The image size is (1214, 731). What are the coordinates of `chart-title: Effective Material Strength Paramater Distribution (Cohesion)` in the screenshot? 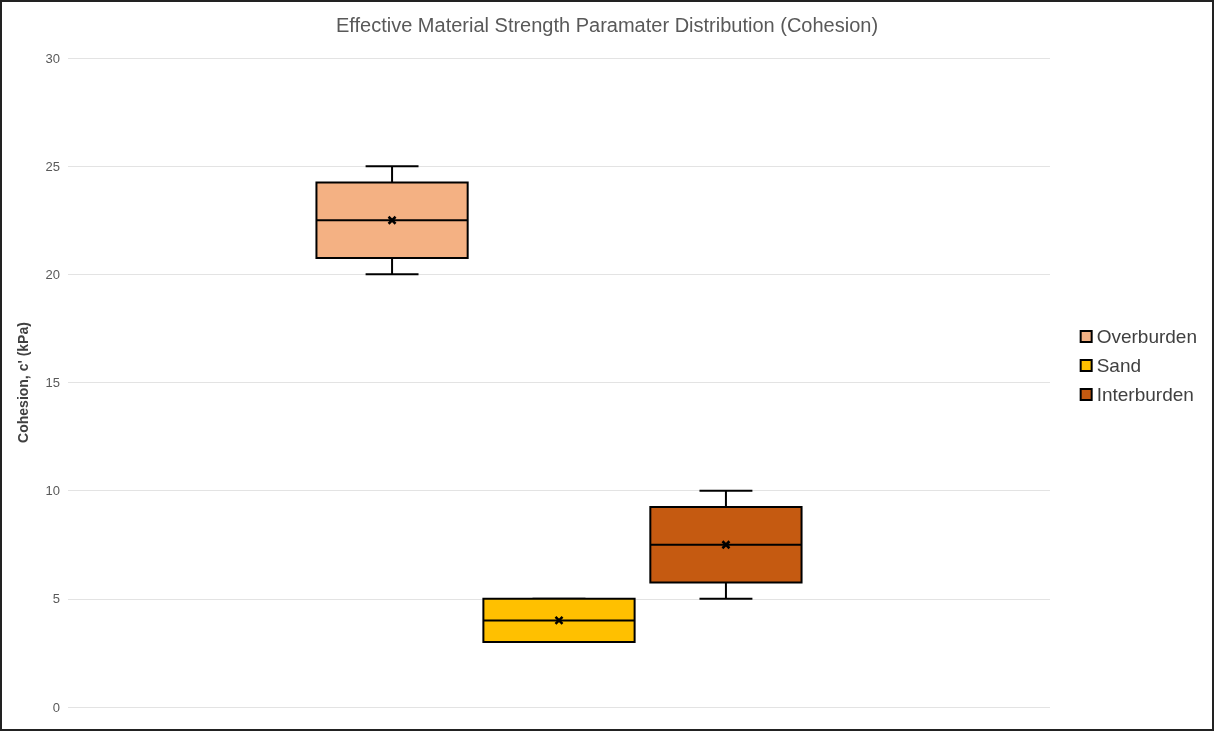 It's located at (607, 25).